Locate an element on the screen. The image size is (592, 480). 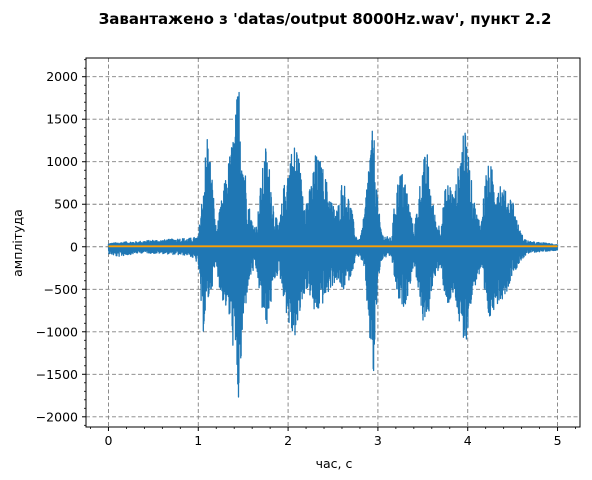
y-tick-label: −1000 is located at coordinates (57, 331).